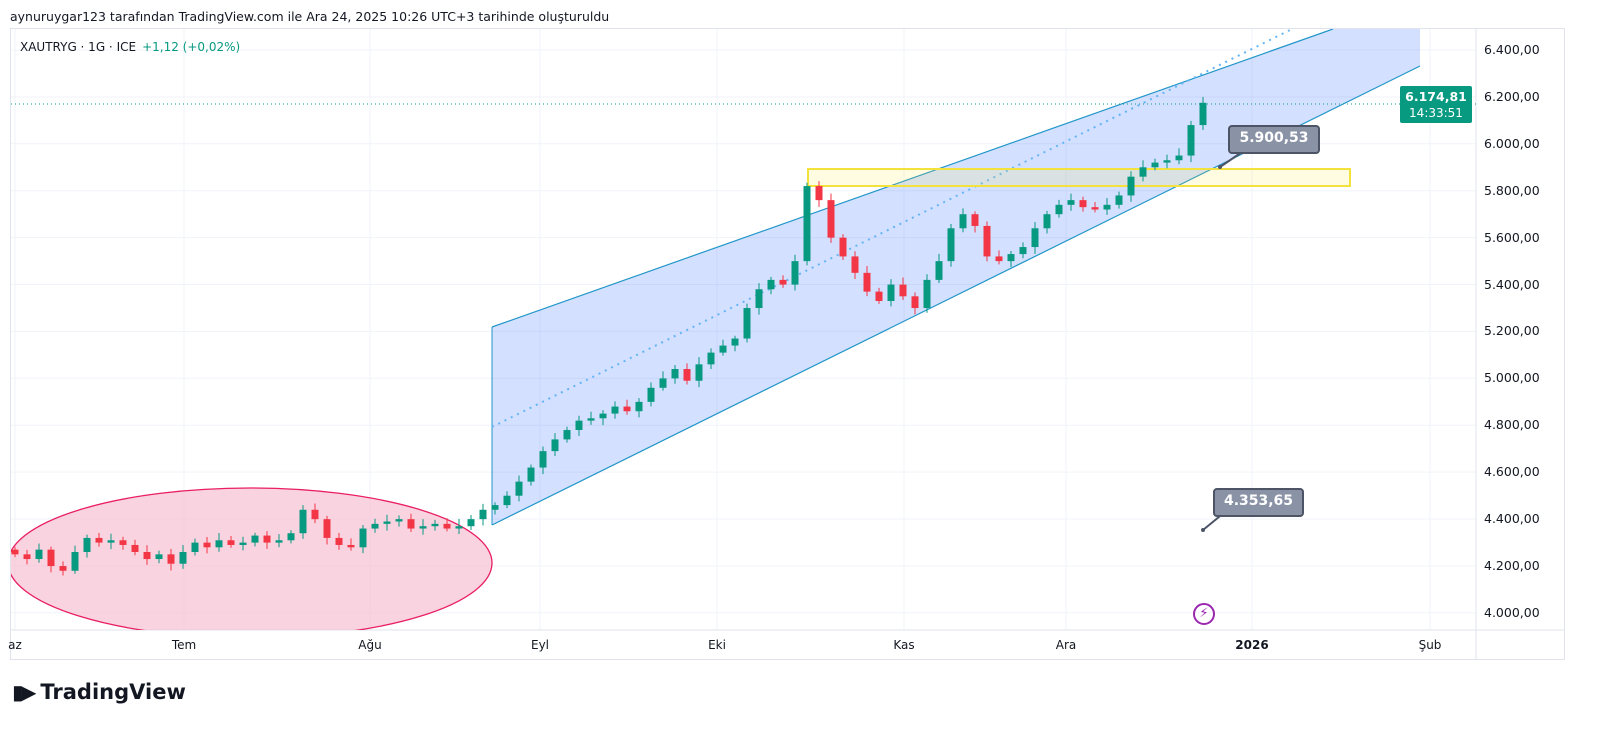  What do you see at coordinates (1258, 502) in the screenshot?
I see `price-callout-lower: 4.353,65` at bounding box center [1258, 502].